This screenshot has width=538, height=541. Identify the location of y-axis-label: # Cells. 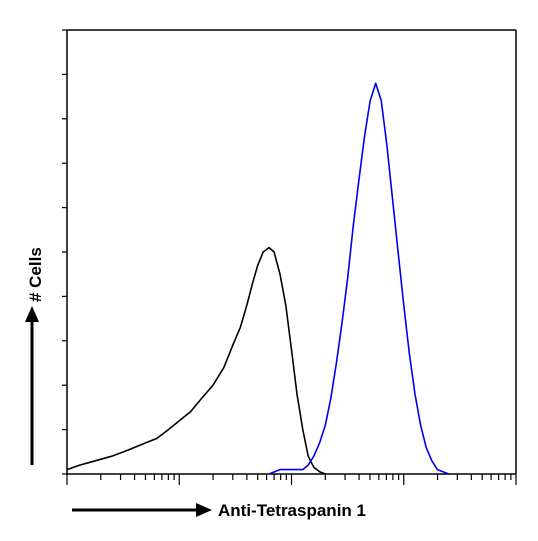
(35, 274).